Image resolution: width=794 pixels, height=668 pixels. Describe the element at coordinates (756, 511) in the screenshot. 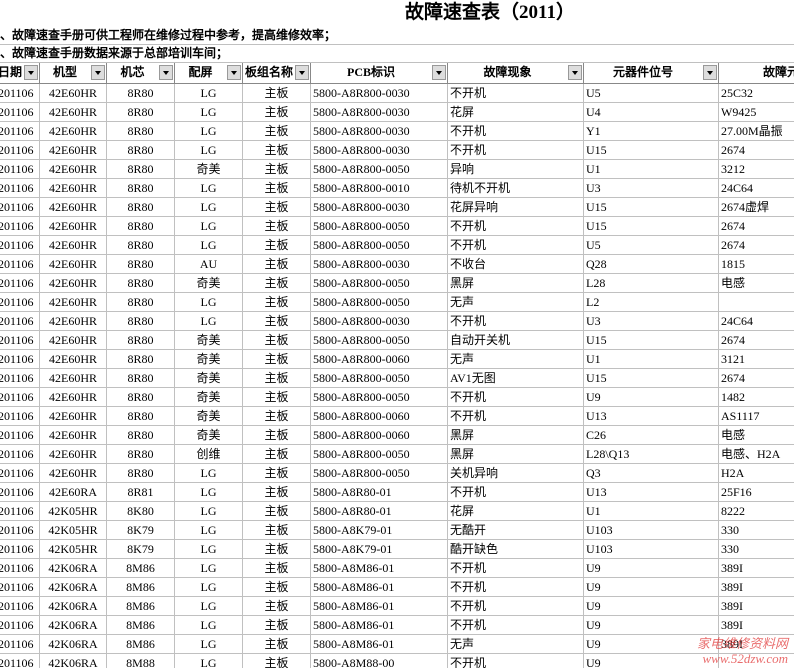

I see `faulty-part-cell: 8222` at that location.